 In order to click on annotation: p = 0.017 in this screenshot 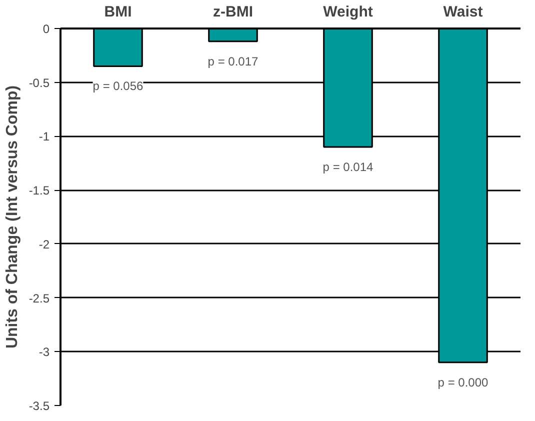, I will do `click(233, 61)`.